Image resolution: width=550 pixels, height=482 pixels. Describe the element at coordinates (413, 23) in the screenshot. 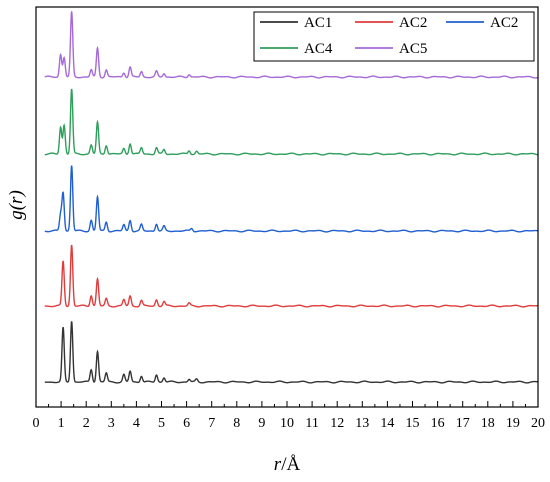

I see `legend-label-ac2-2: AC2` at that location.